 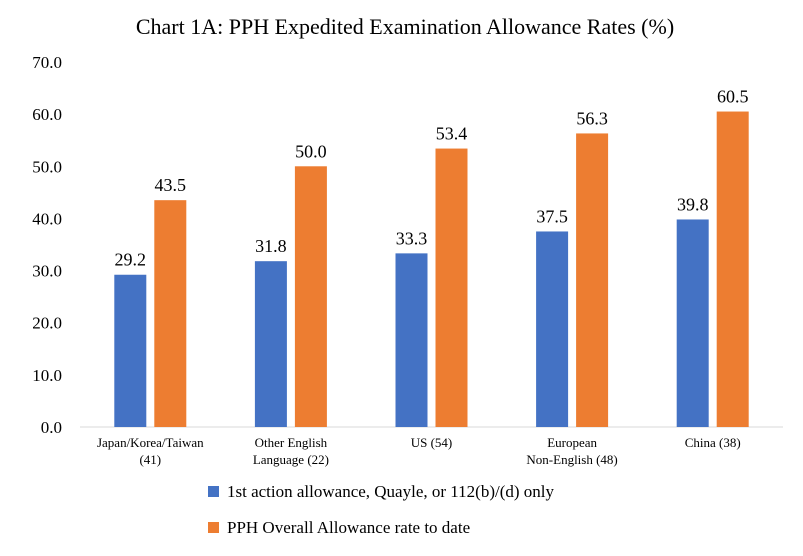 What do you see at coordinates (47, 323) in the screenshot?
I see `y-tick-label: 20.0` at bounding box center [47, 323].